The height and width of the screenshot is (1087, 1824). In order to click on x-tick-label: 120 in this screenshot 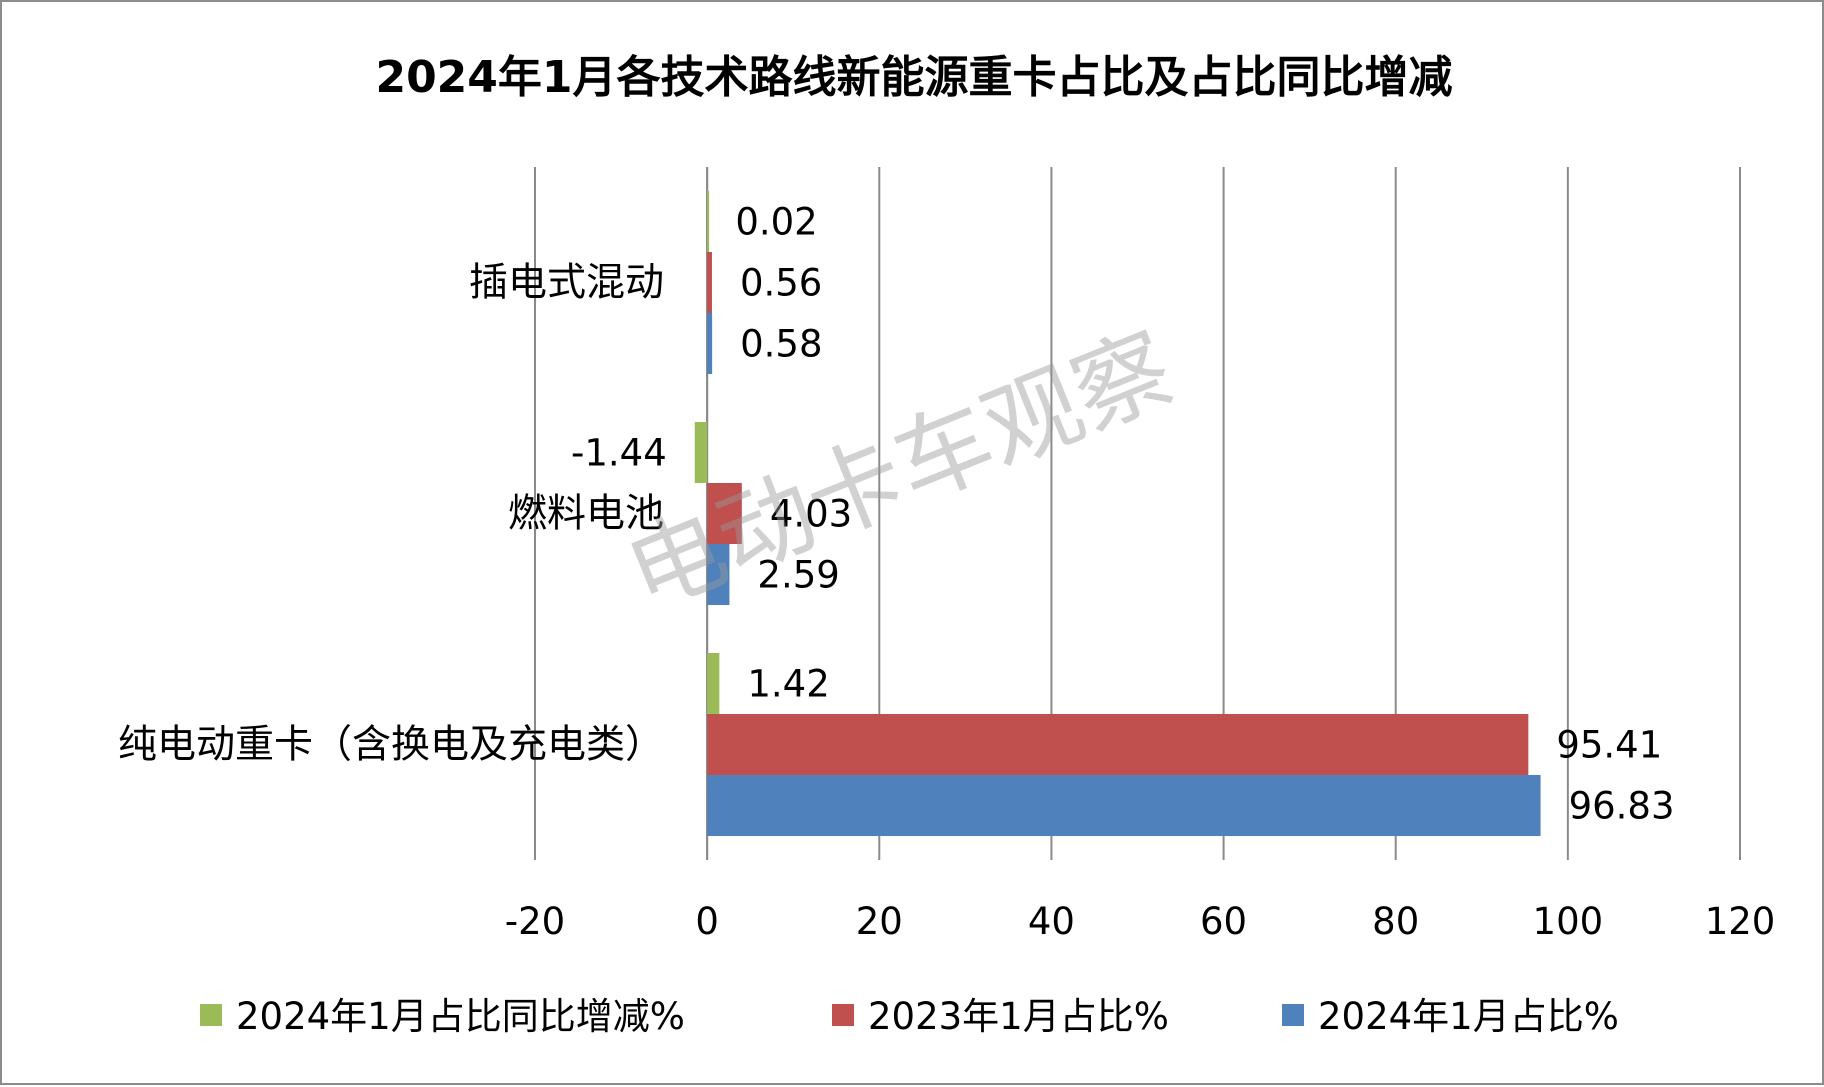, I will do `click(1740, 921)`.